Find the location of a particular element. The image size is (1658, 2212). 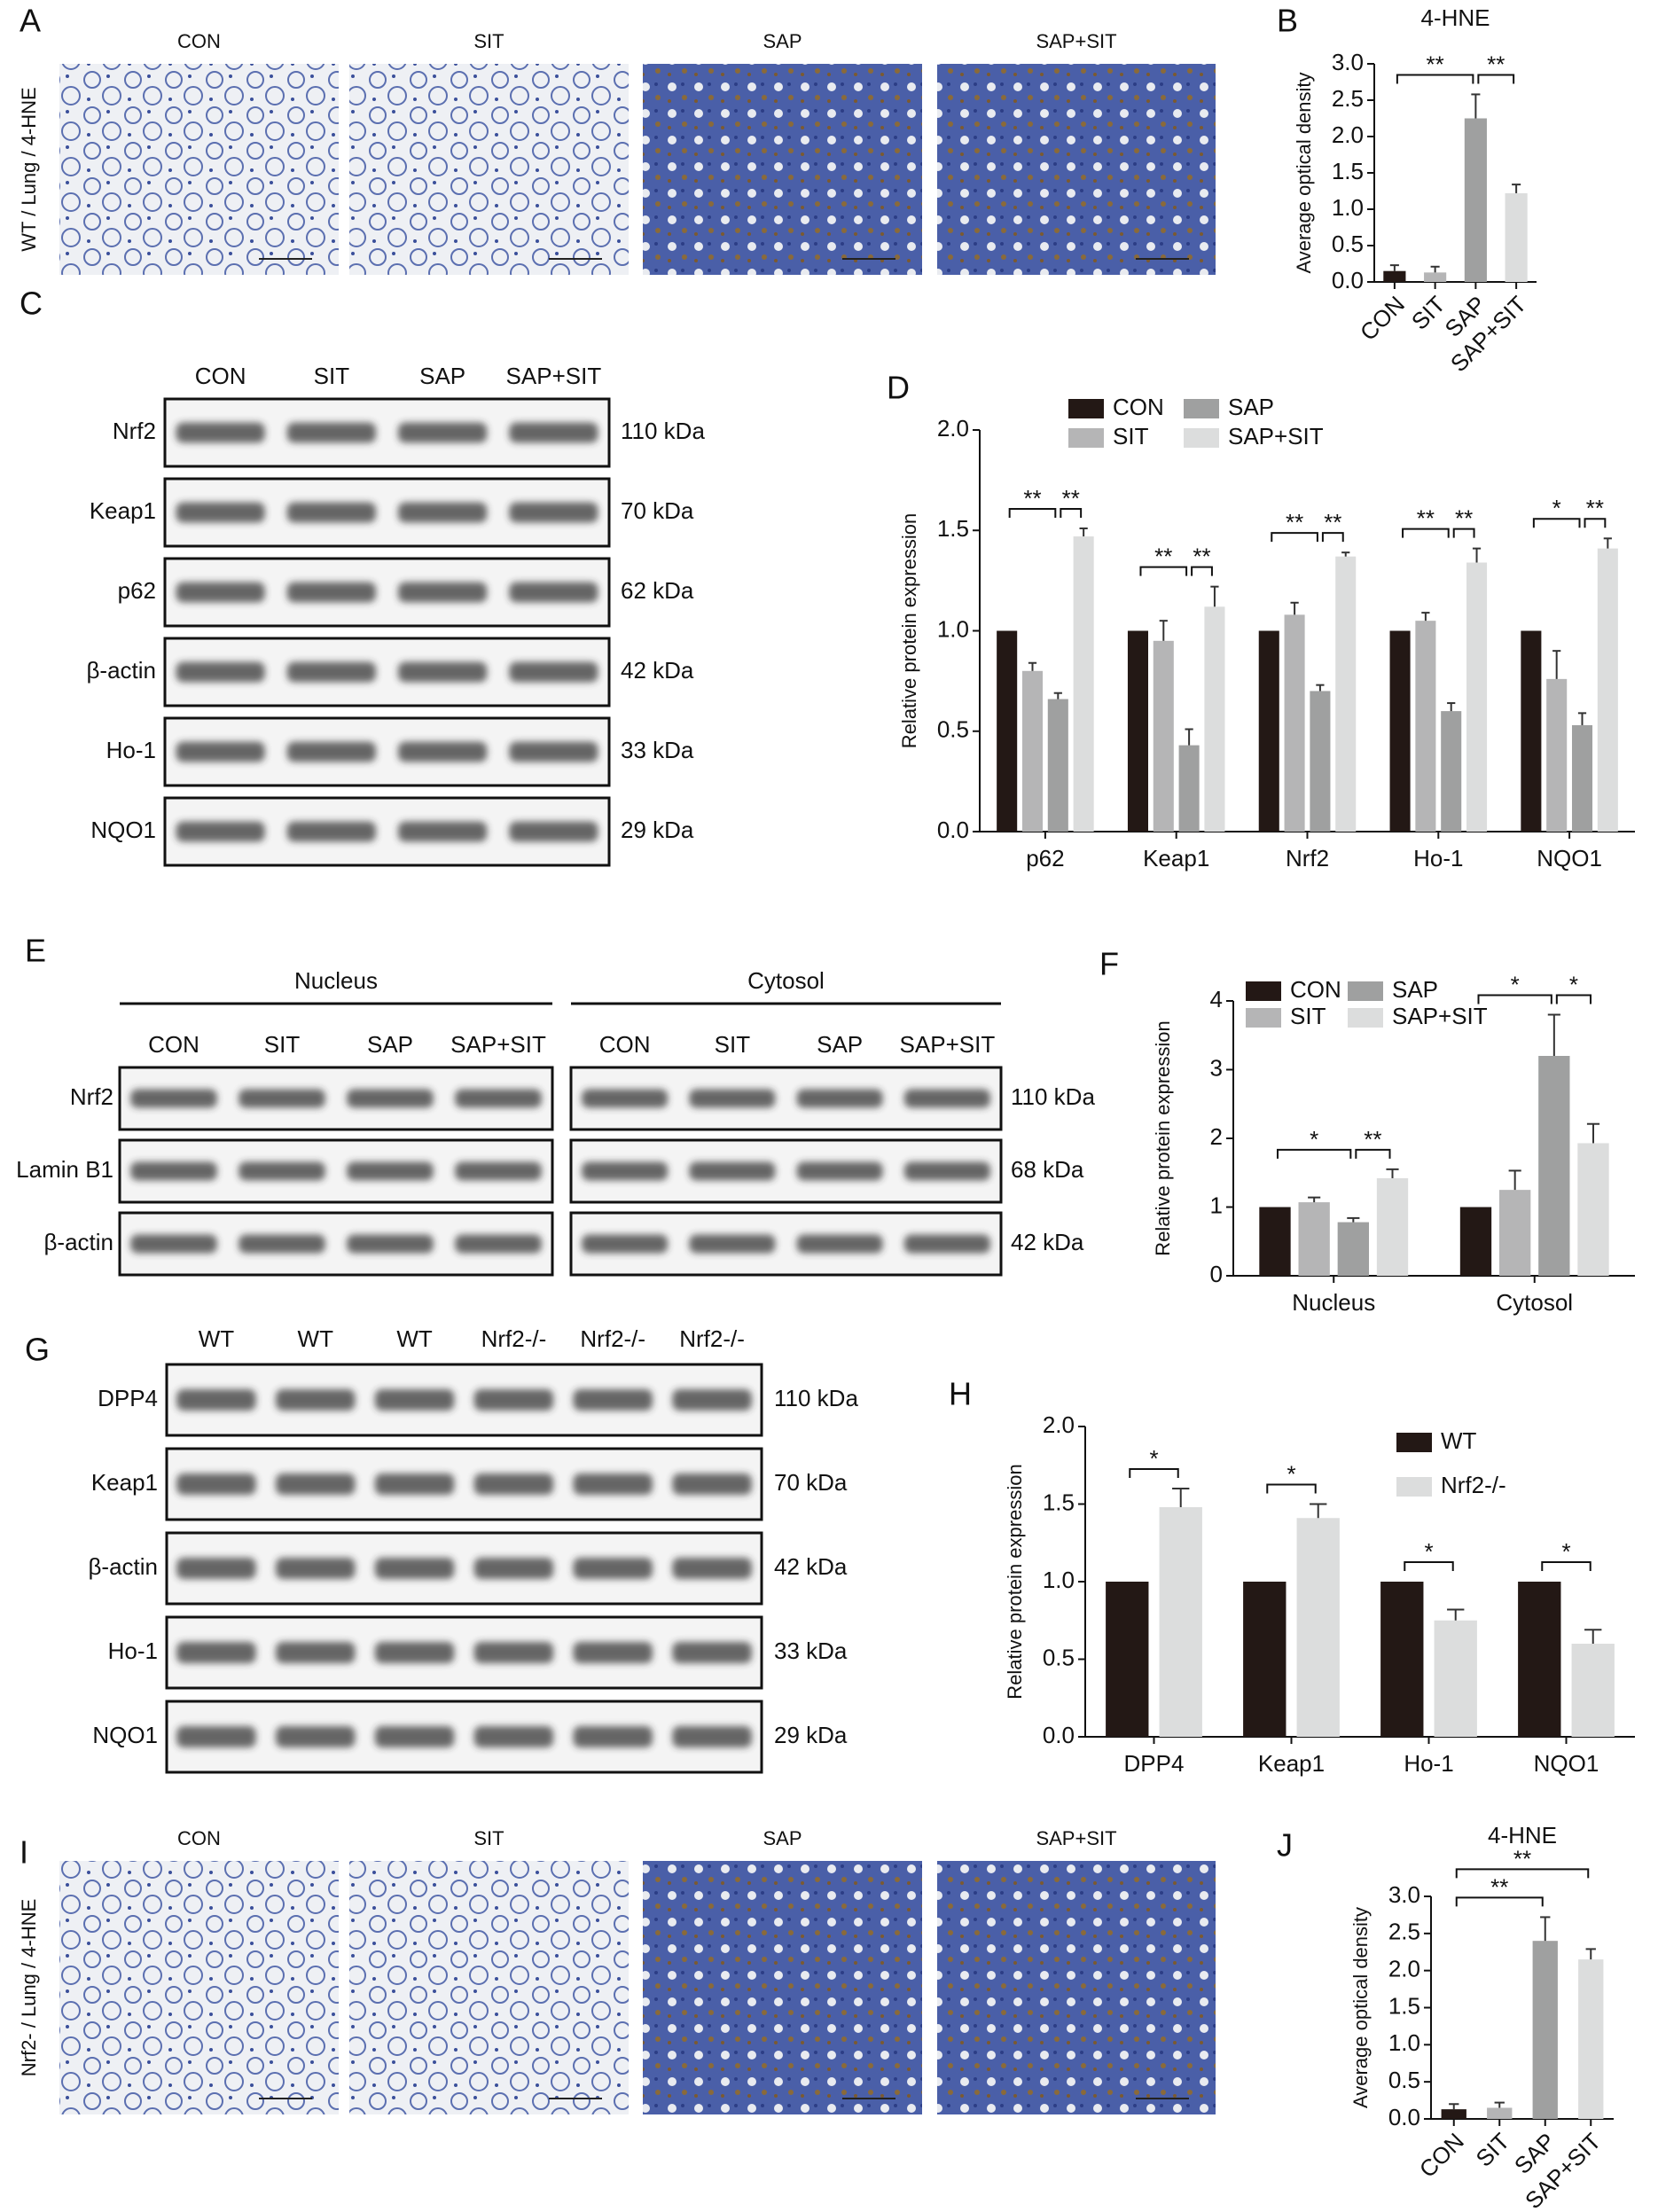

y-tick-label: 1 is located at coordinates (1216, 1205).